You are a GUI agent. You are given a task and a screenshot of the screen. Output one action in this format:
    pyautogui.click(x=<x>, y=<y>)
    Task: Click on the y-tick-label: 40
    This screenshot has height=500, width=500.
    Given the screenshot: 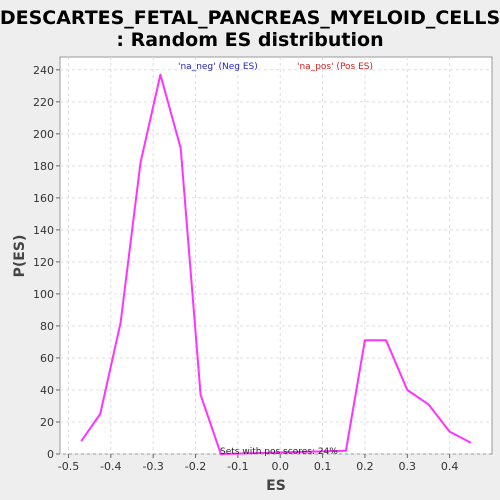 What is the action you would take?
    pyautogui.click(x=47, y=390)
    